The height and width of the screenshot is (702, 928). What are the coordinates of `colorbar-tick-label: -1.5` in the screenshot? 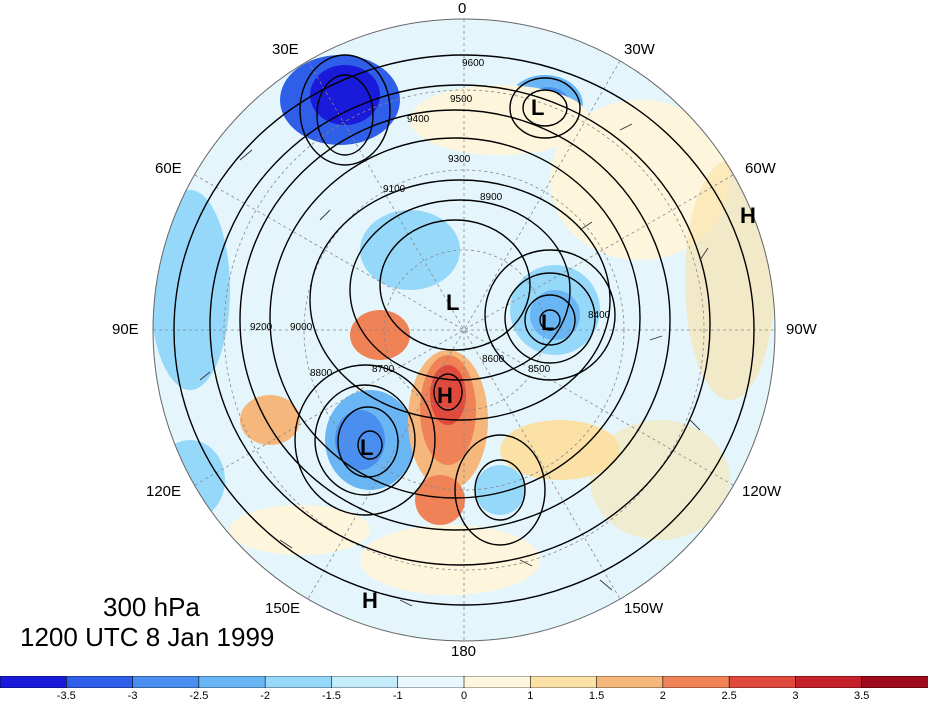 It's located at (331, 696).